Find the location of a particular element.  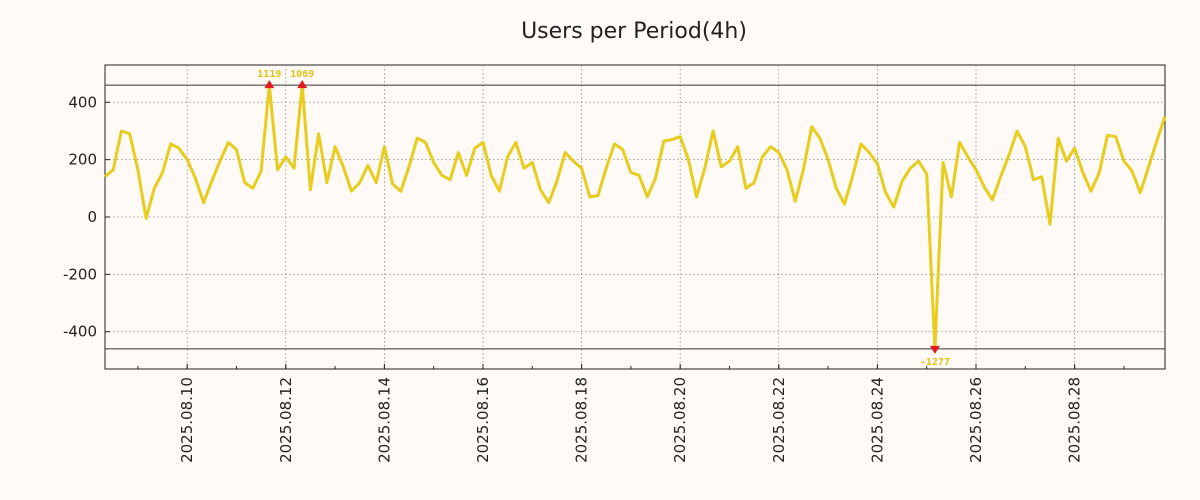

y-tick-label: 400 is located at coordinates (82, 102).